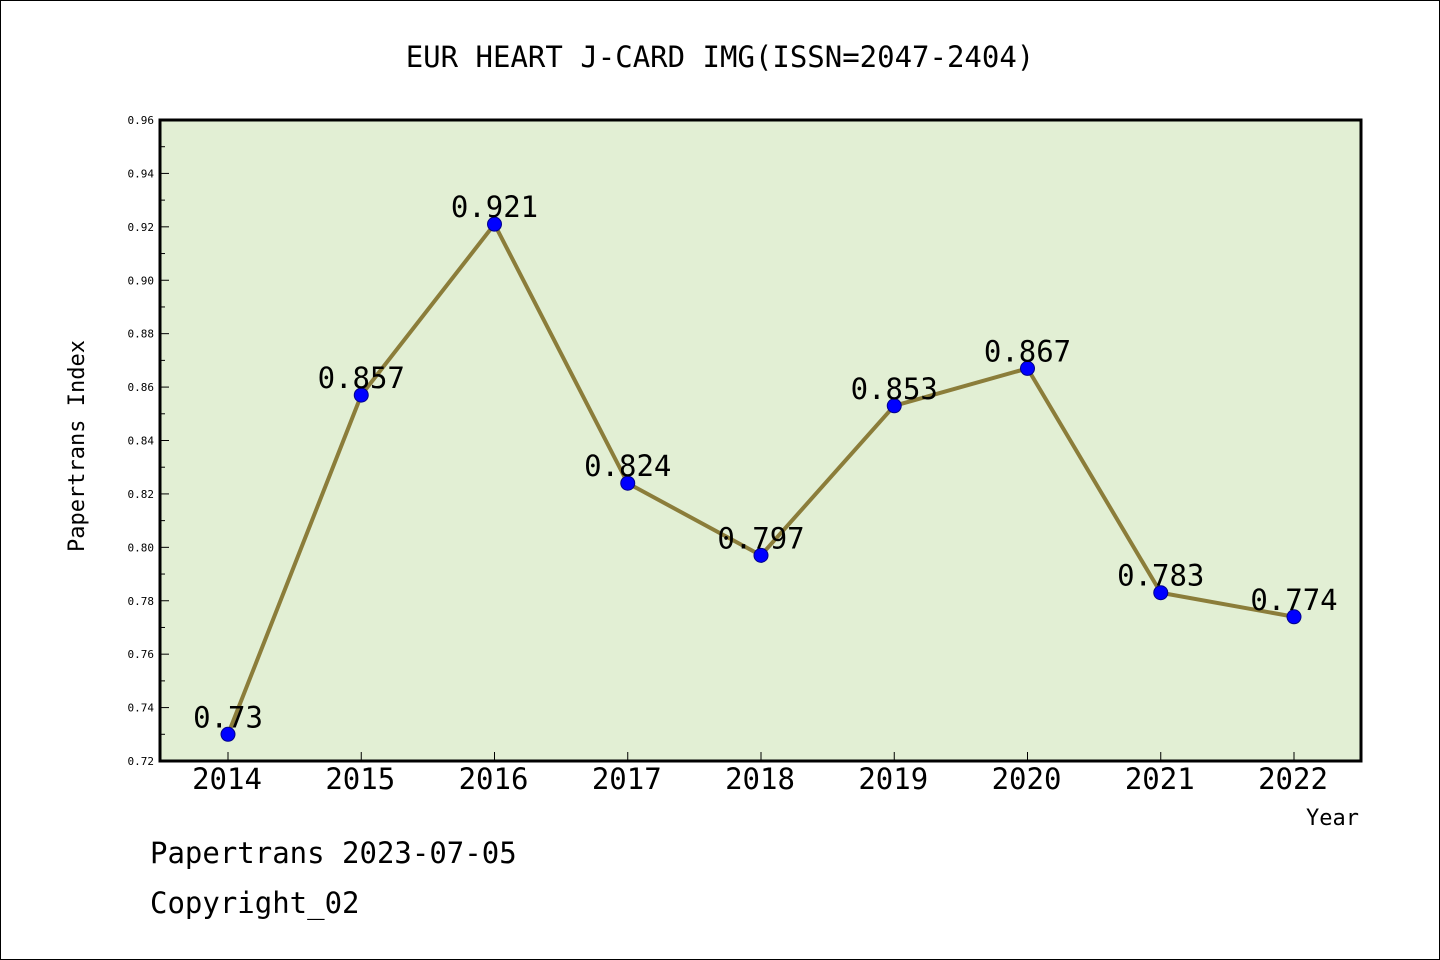 This screenshot has height=960, width=1440. What do you see at coordinates (228, 717) in the screenshot?
I see `data-label: 0.73` at bounding box center [228, 717].